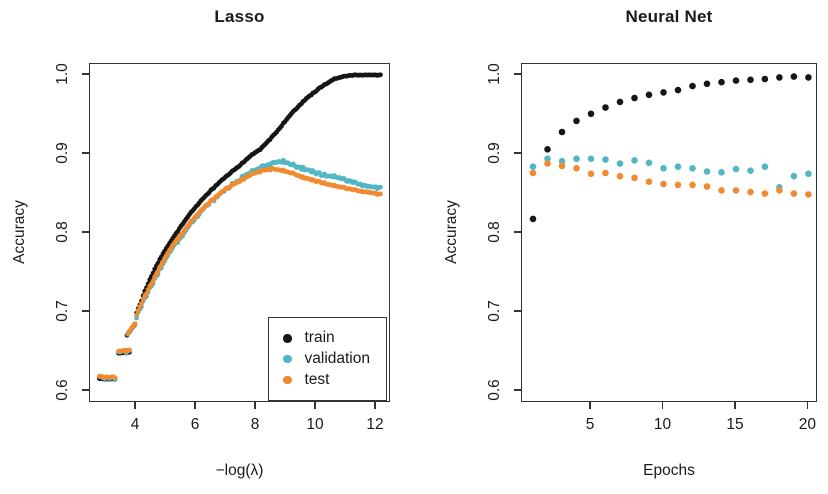 The height and width of the screenshot is (494, 828). I want to click on legend-item-label: validation, so click(337, 359).